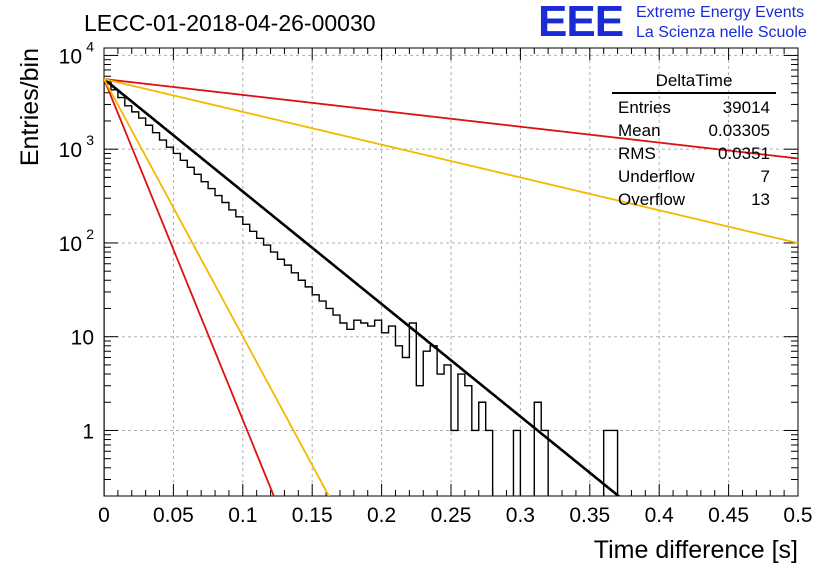  I want to click on stats-label: Entries, so click(644, 107).